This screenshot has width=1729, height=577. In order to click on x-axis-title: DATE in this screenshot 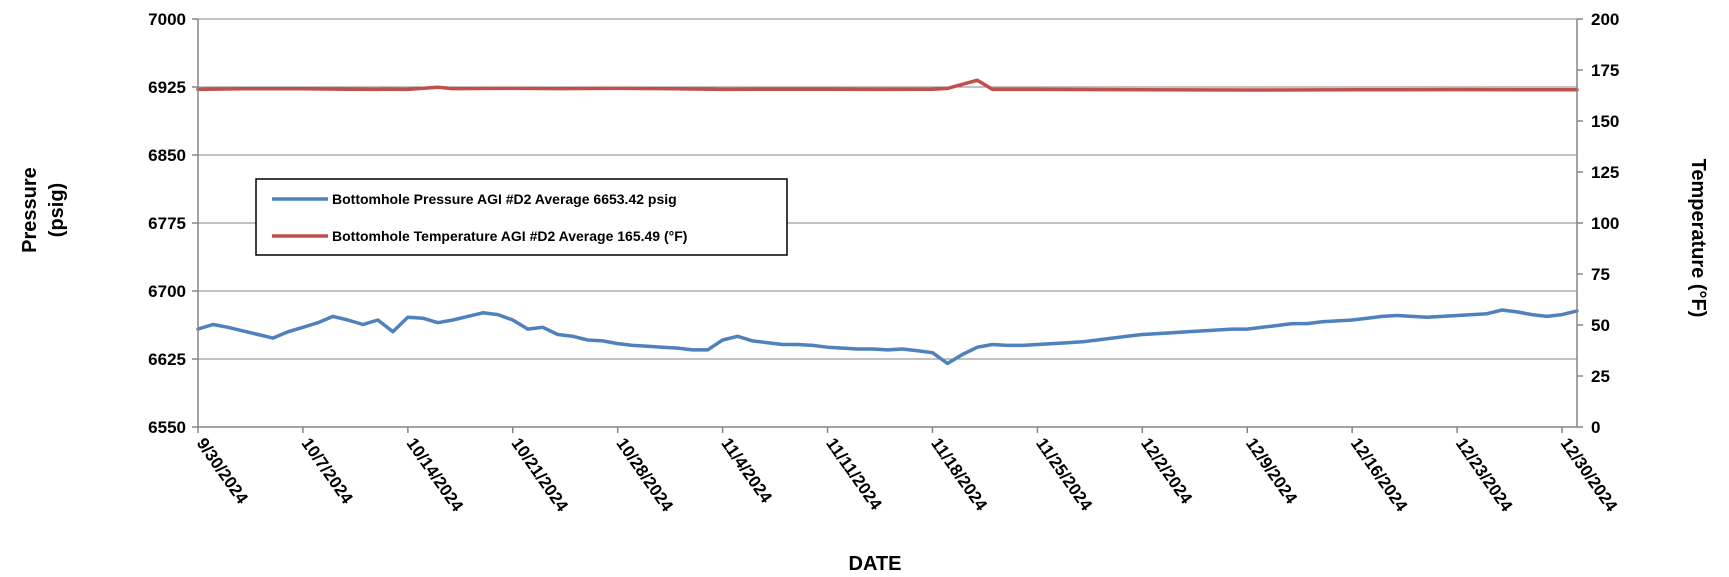, I will do `click(875, 564)`.